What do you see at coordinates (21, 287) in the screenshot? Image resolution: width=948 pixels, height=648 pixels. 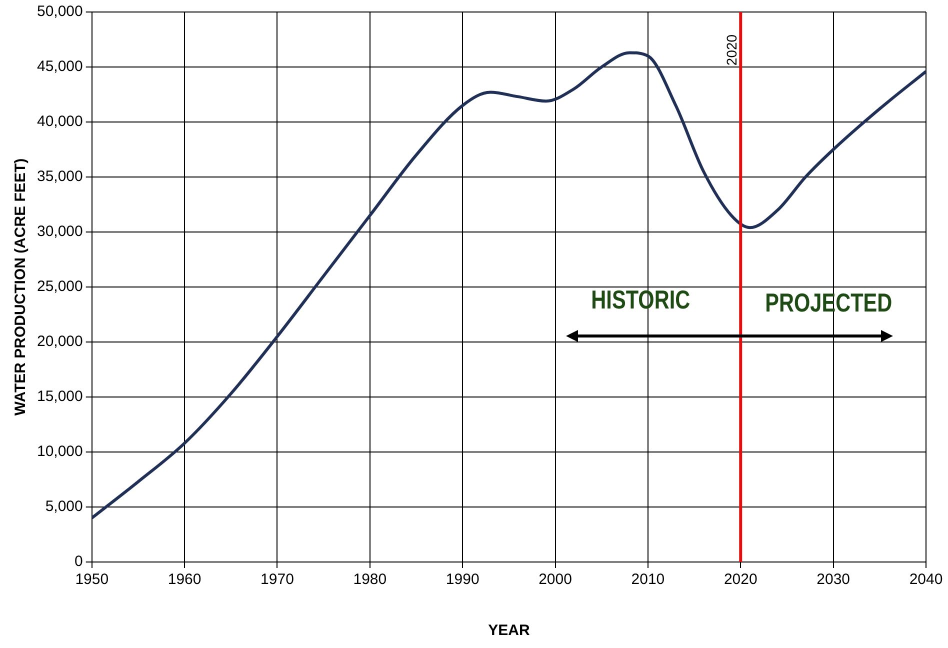 I see `y-axis-title: WATER PRODUCTION (ACRE FEET)` at bounding box center [21, 287].